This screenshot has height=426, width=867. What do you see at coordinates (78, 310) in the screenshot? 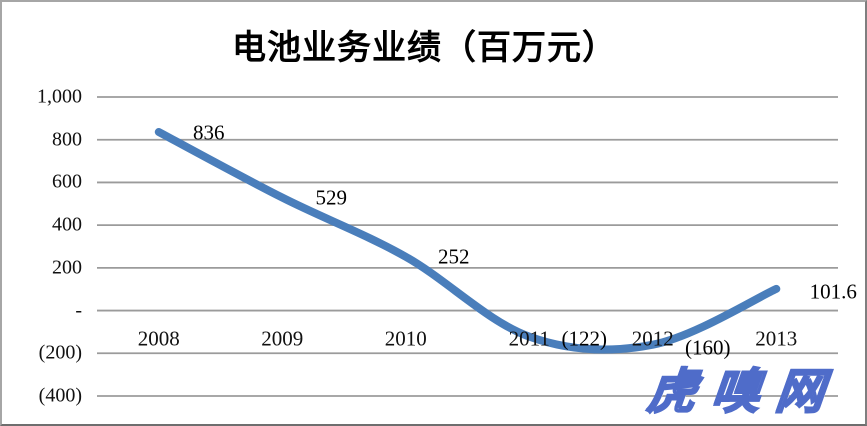
I see `y-tick-label: -` at bounding box center [78, 310].